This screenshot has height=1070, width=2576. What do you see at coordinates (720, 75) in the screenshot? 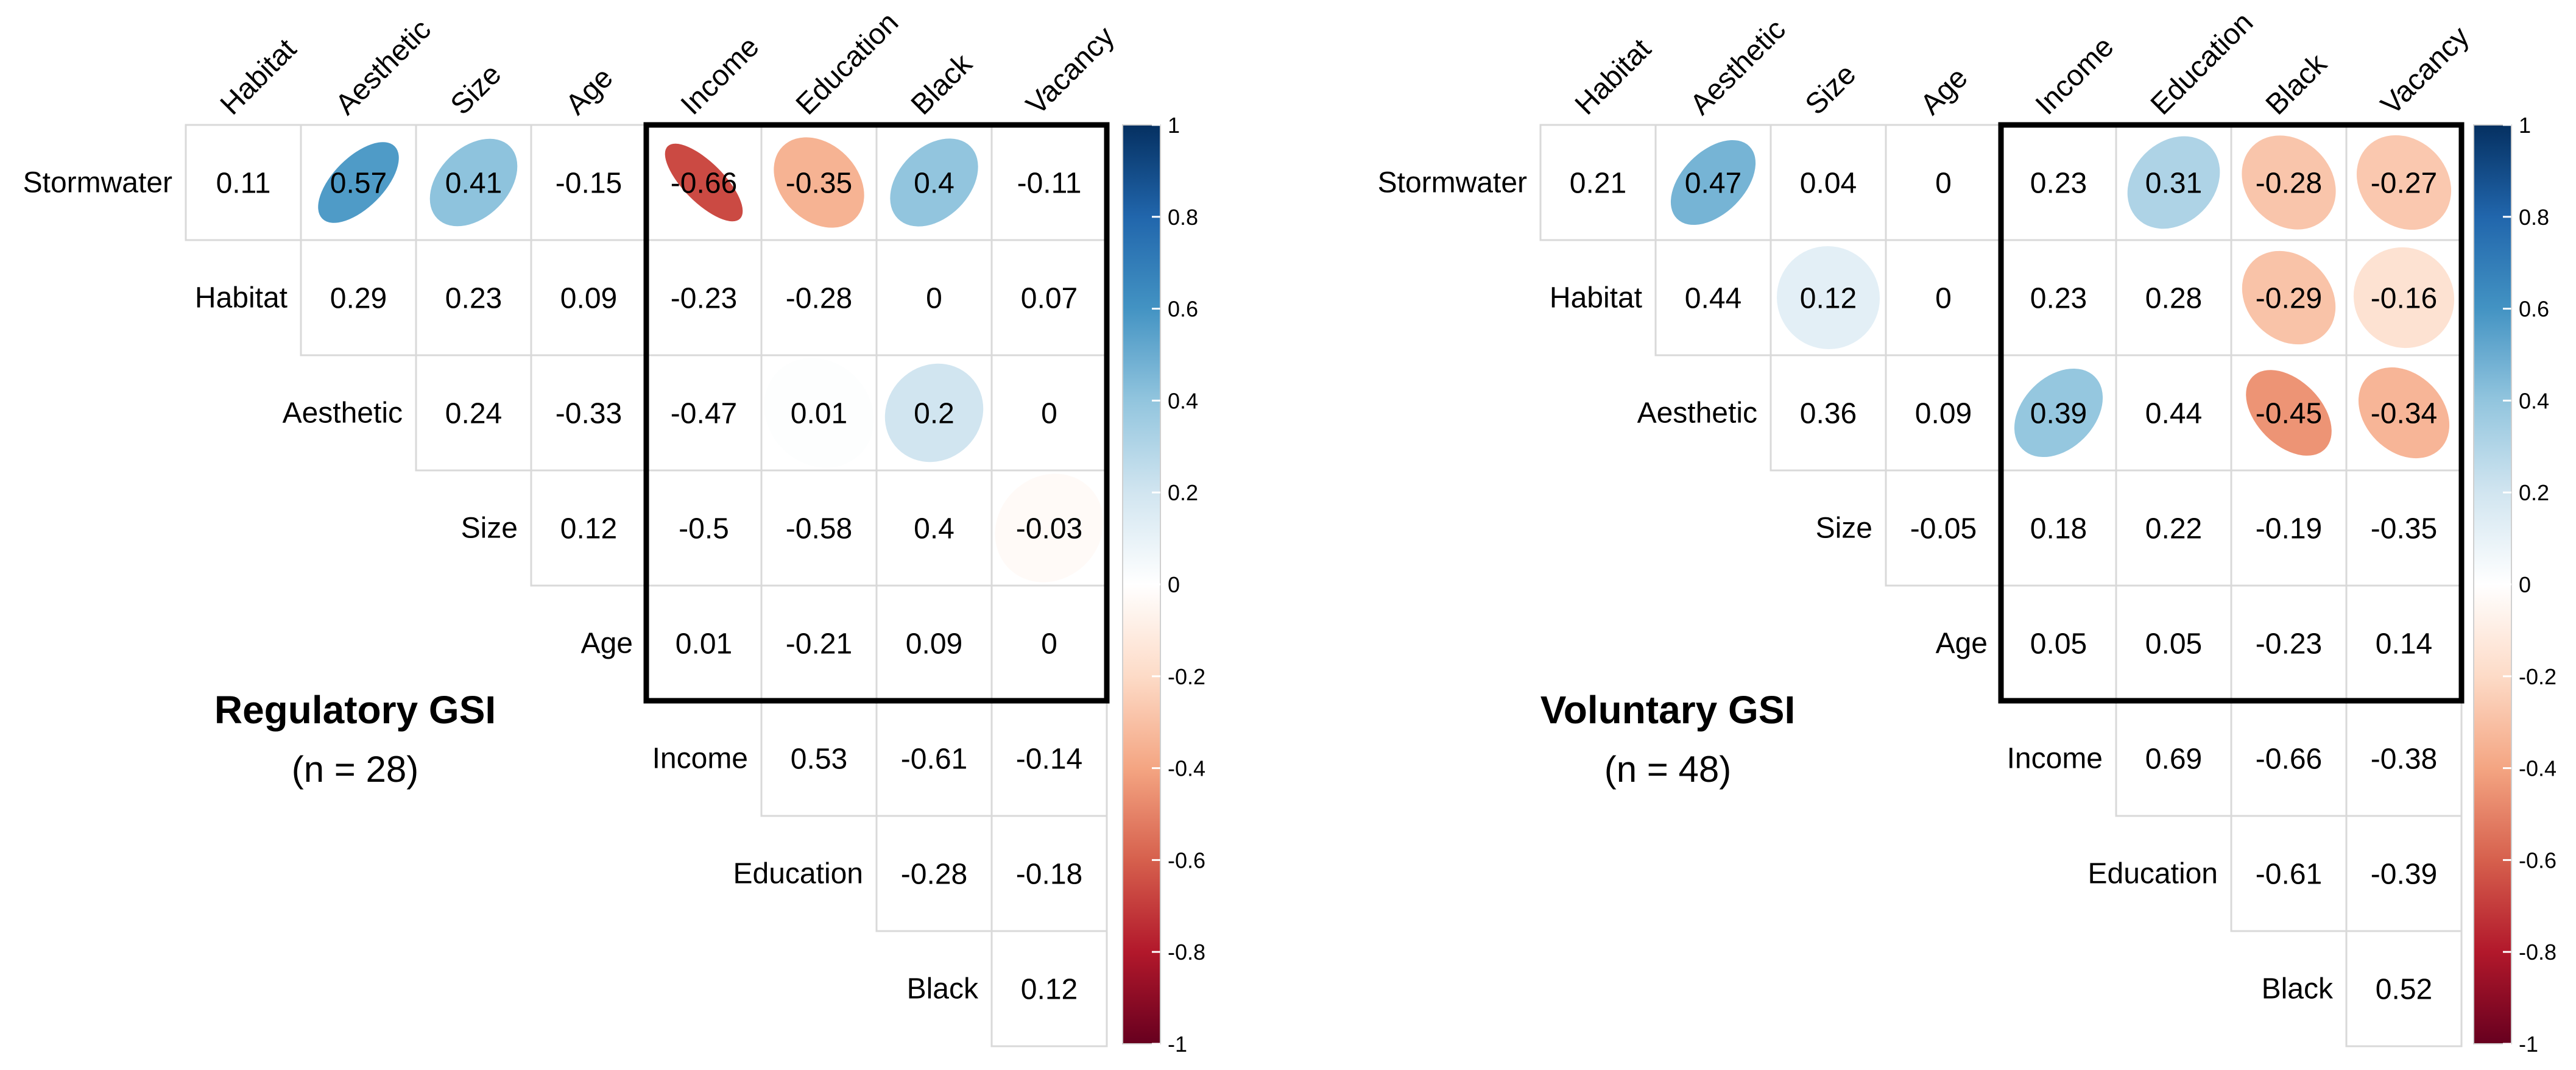
I see `column-label: Income` at bounding box center [720, 75].